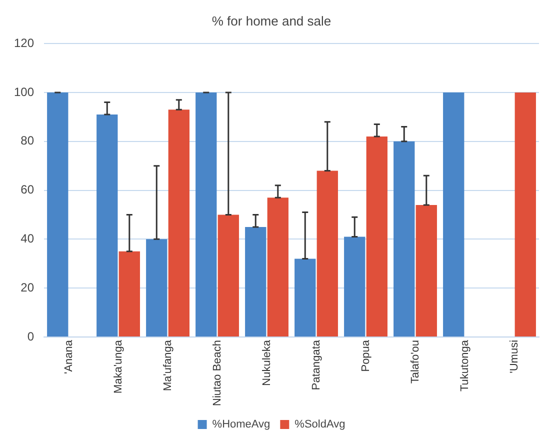 Image resolution: width=547 pixels, height=440 pixels. I want to click on x-tick-label: Tukutonga, so click(464, 365).